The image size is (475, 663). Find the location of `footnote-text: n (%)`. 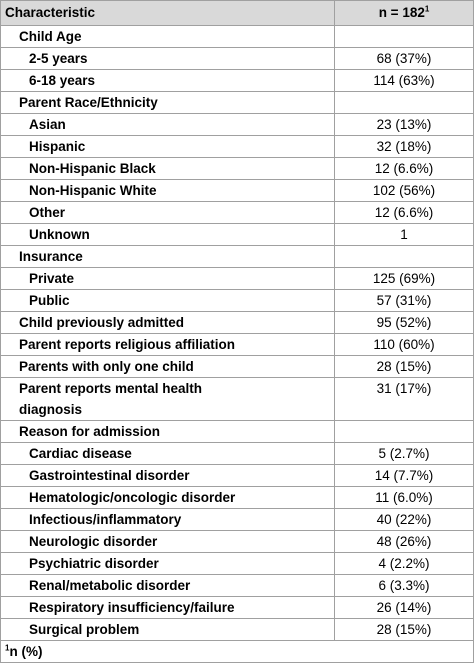

footnote-text: n (%) is located at coordinates (26, 651).